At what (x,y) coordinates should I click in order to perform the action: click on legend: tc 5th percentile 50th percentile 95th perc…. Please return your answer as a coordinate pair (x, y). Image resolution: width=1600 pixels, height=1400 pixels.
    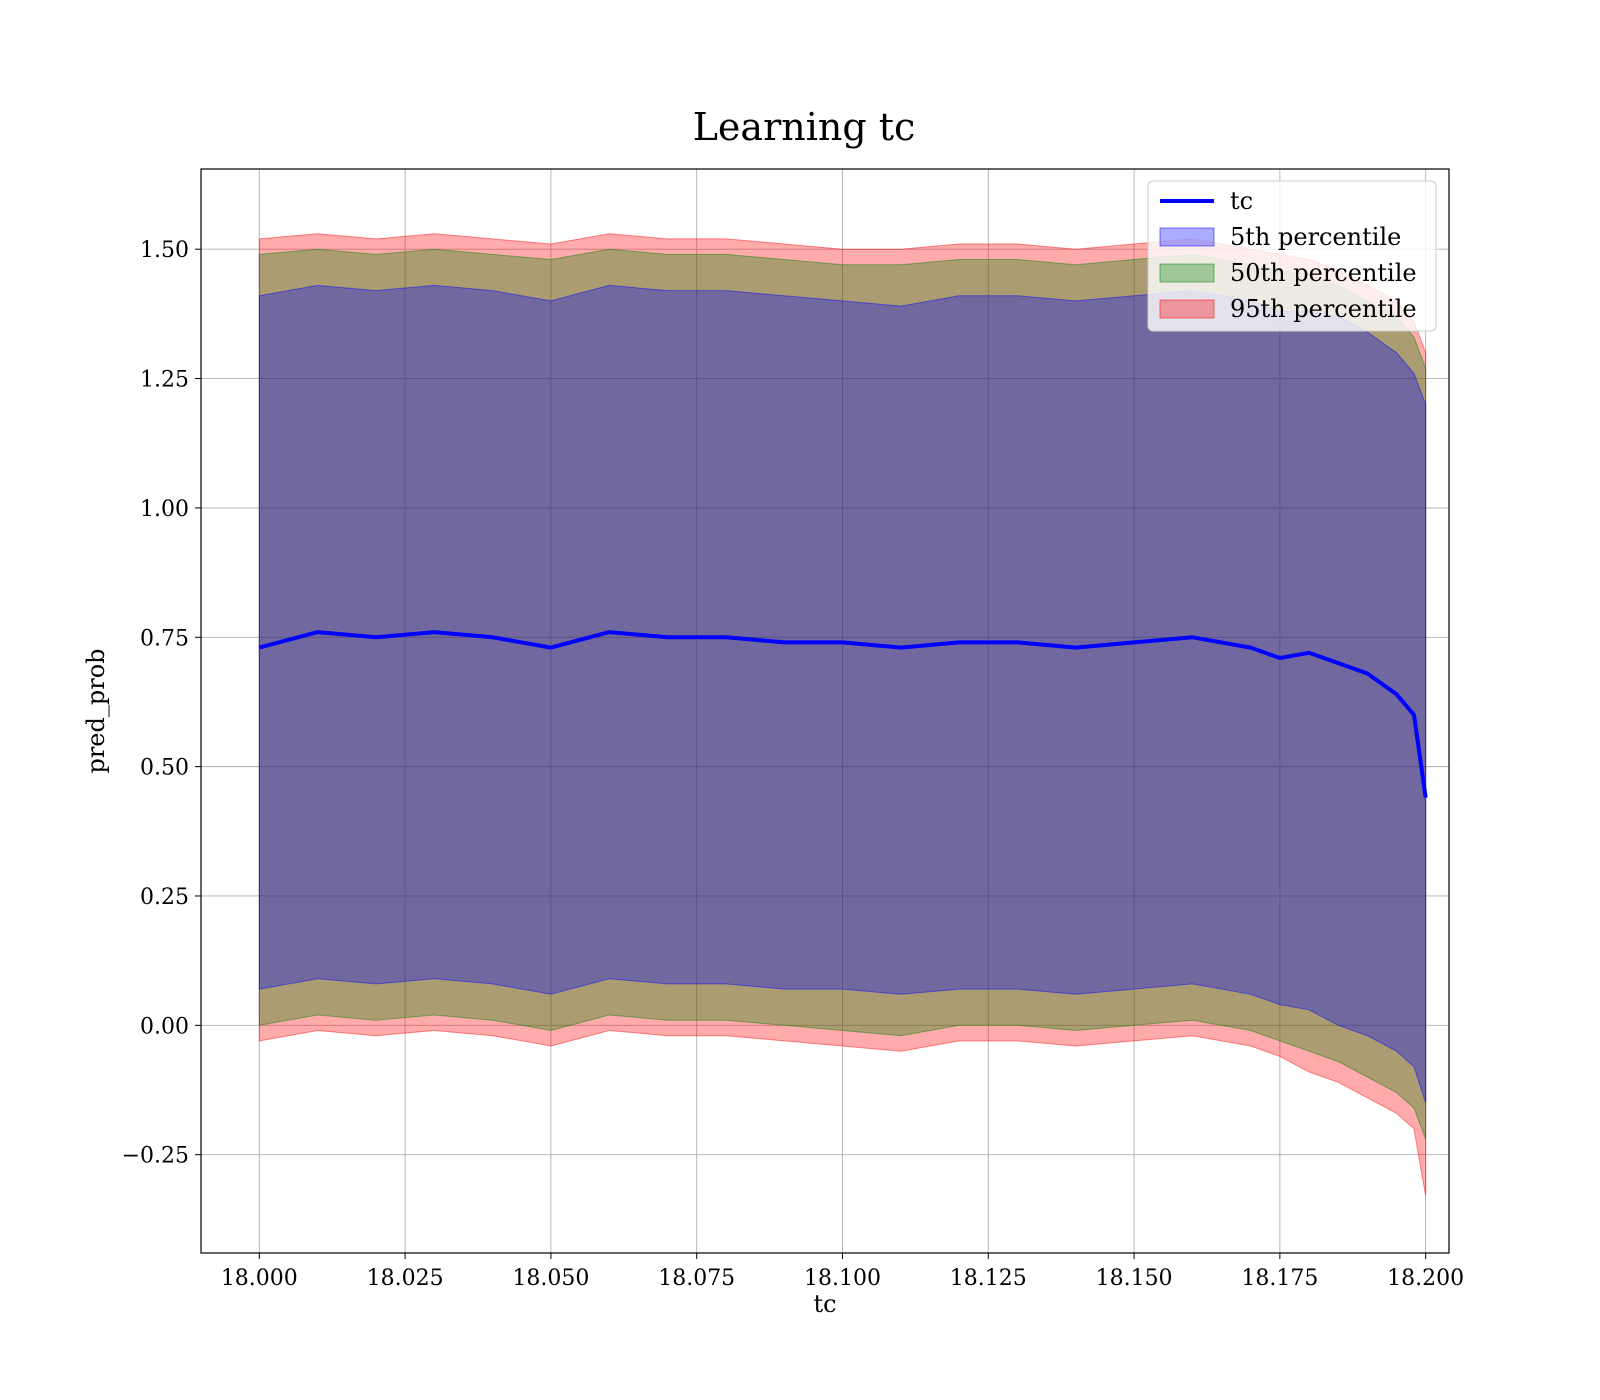
    Looking at the image, I should click on (1292, 256).